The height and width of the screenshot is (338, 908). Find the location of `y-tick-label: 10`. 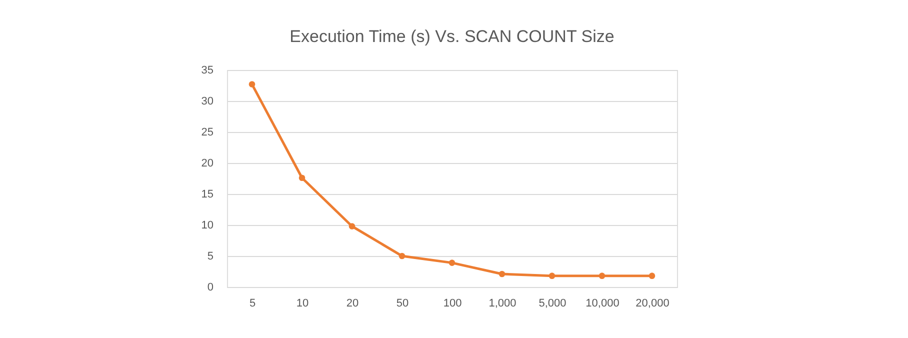

y-tick-label: 10 is located at coordinates (207, 226).